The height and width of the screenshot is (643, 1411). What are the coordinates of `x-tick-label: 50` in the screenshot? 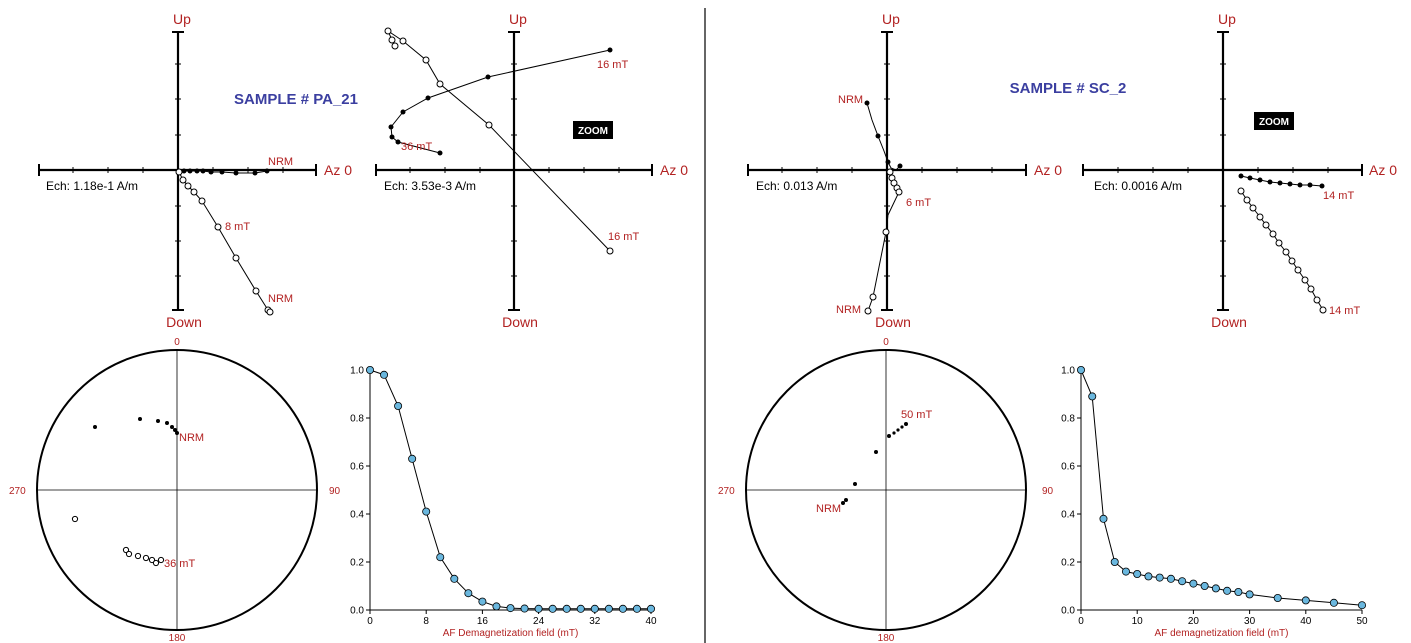 It's located at (1362, 621).